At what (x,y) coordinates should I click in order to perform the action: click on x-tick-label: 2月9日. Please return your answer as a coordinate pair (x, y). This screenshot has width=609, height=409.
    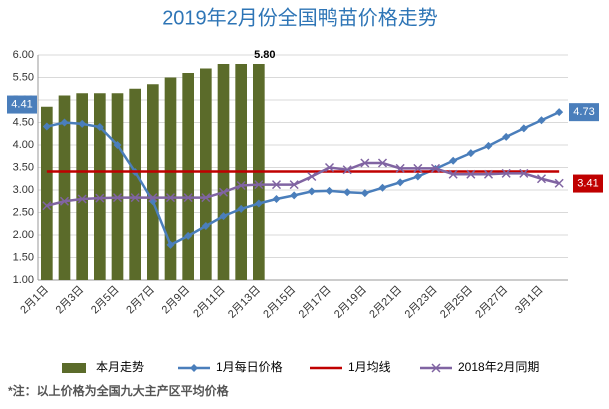
    Looking at the image, I should click on (176, 300).